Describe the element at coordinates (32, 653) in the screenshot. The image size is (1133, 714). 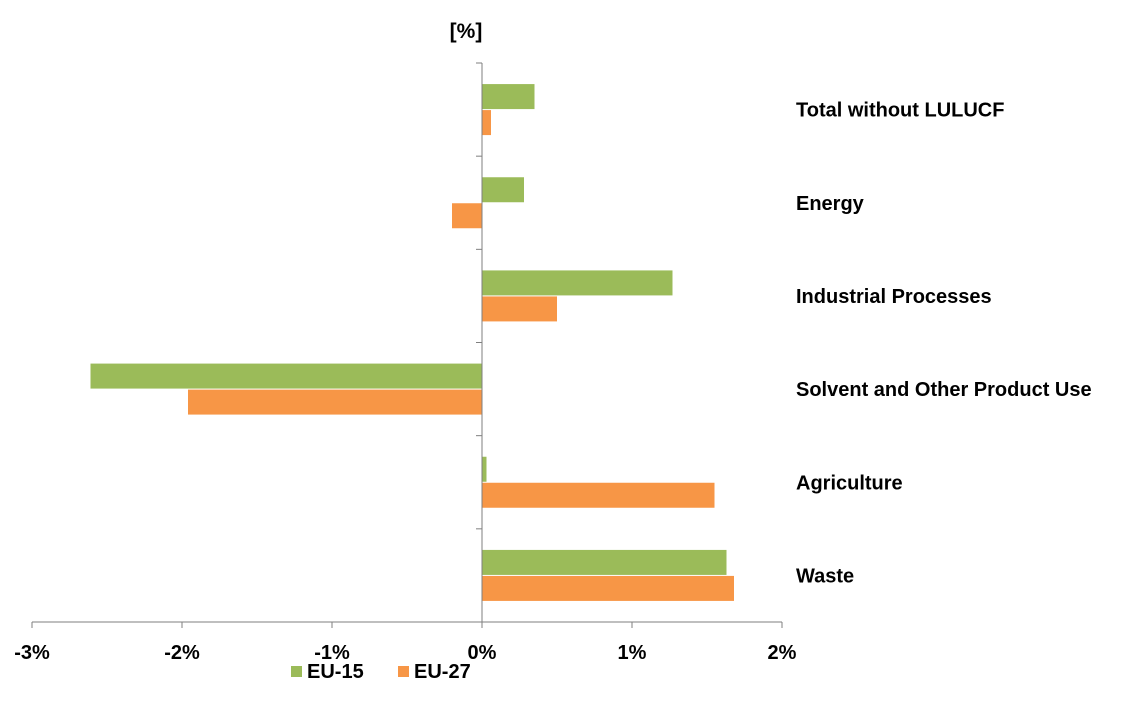
I see `x-tick-label: -3%` at that location.